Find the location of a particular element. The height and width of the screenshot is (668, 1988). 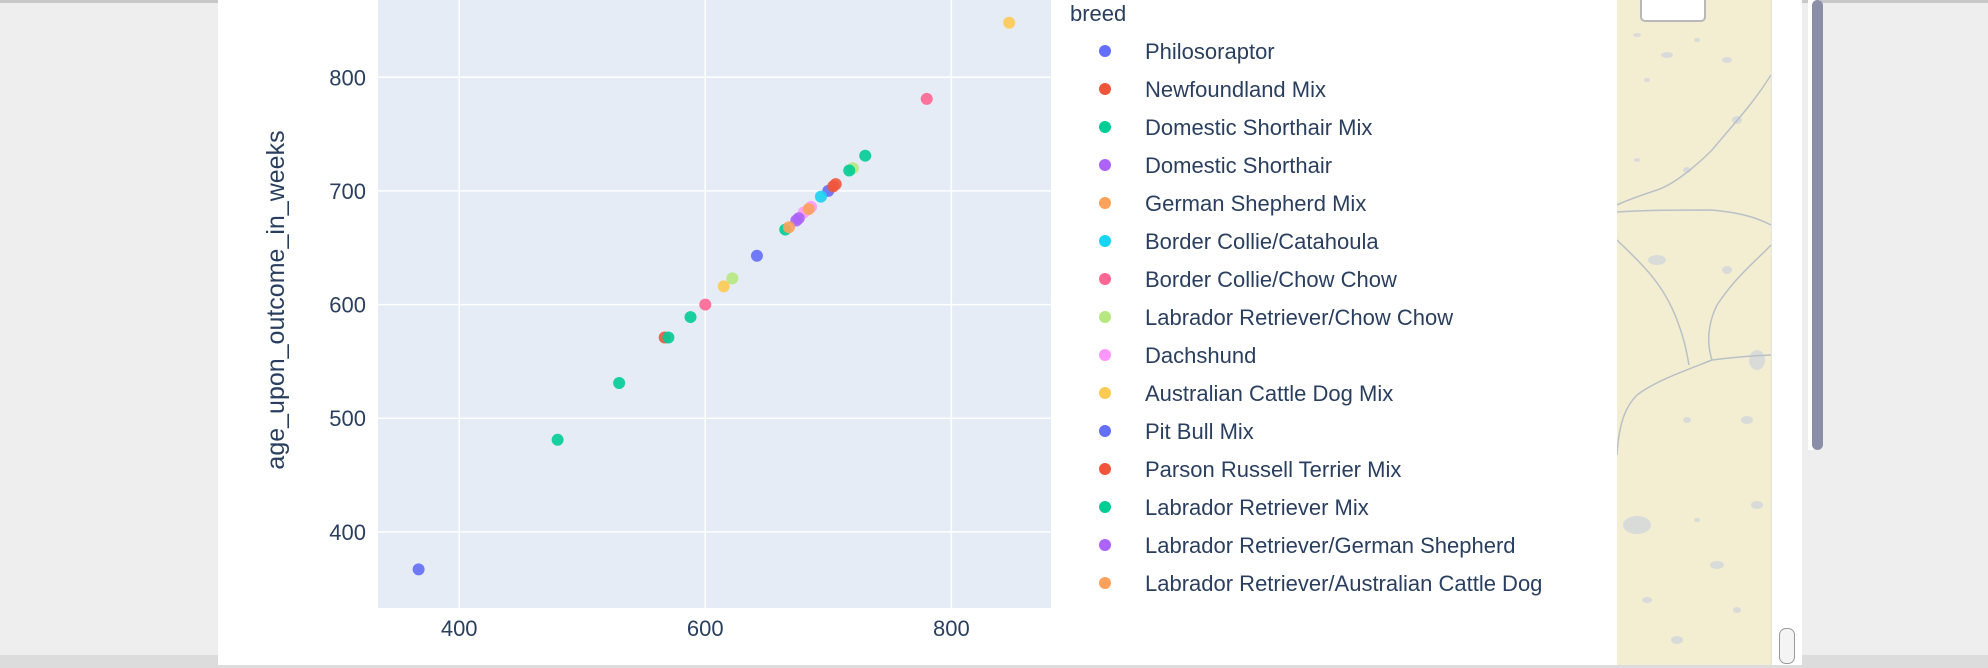

legend-item: Labrador Retriever Mix is located at coordinates (1234, 507).